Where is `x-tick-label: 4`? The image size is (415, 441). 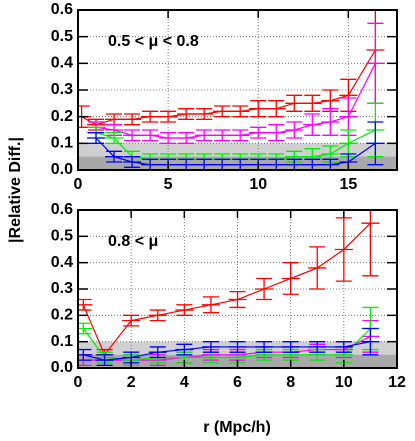
x-tick-label: 4 is located at coordinates (184, 382).